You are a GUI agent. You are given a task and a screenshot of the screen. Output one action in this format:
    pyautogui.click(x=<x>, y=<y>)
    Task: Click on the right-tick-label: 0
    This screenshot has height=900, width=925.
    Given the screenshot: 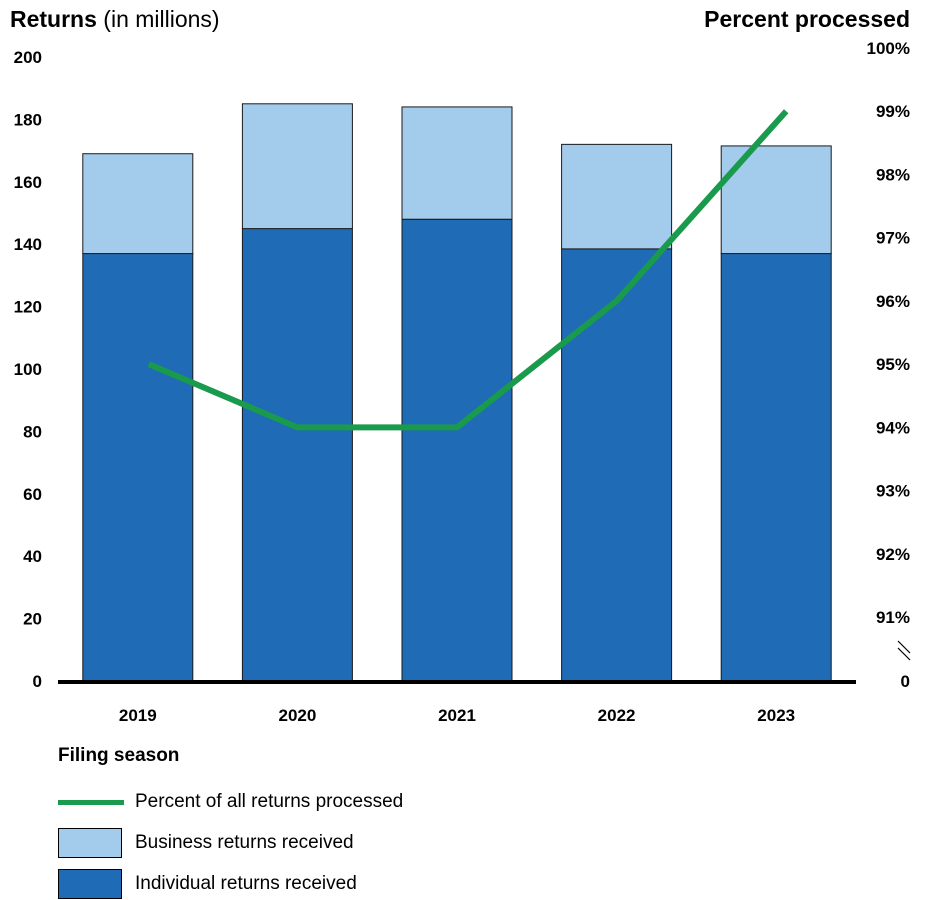 What is the action you would take?
    pyautogui.click(x=905, y=681)
    